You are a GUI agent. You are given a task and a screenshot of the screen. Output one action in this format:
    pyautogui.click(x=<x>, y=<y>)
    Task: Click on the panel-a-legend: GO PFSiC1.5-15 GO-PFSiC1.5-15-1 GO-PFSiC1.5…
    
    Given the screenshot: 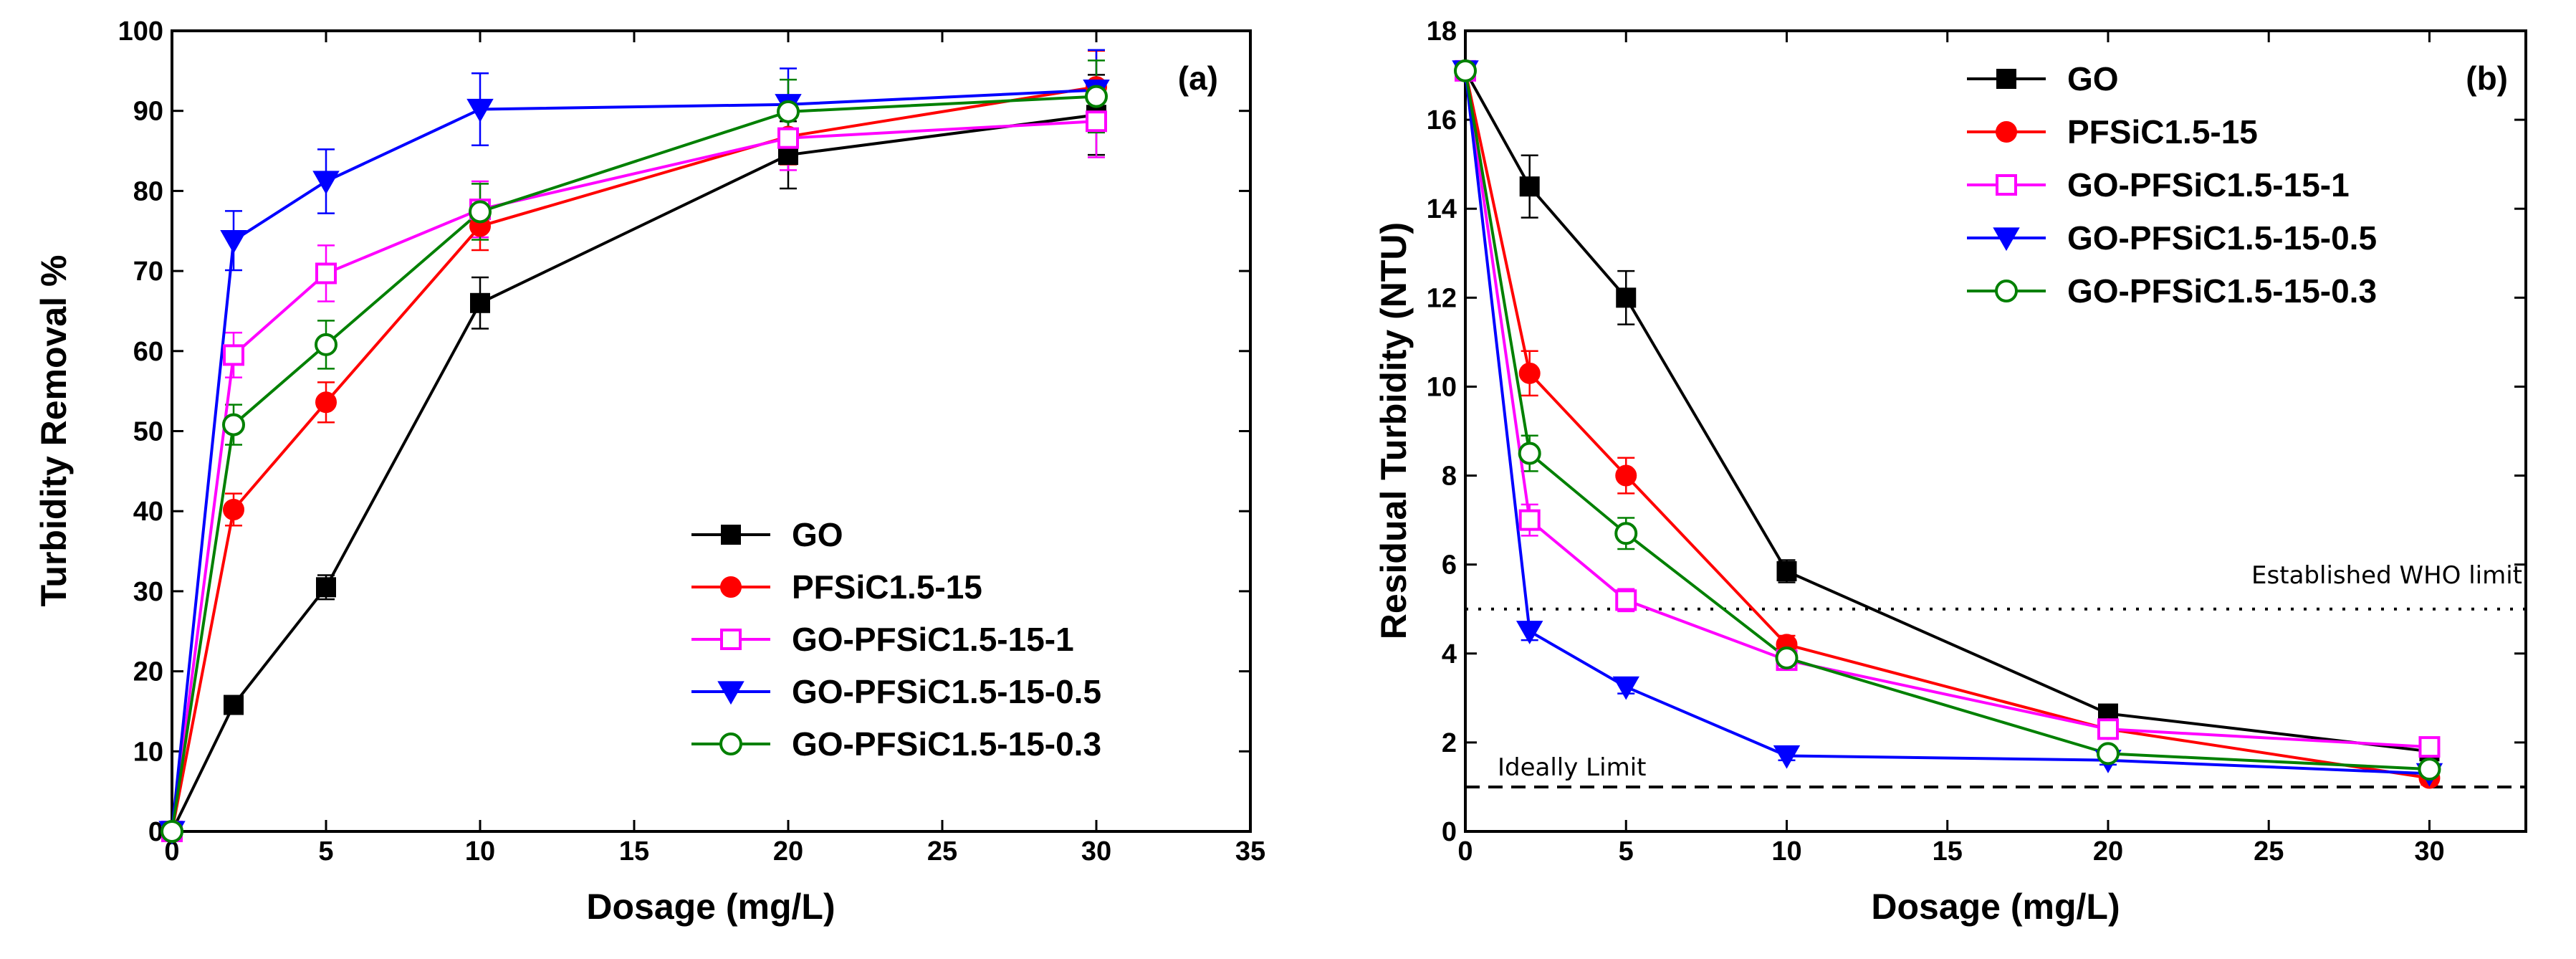 What is the action you would take?
    pyautogui.click(x=896, y=639)
    